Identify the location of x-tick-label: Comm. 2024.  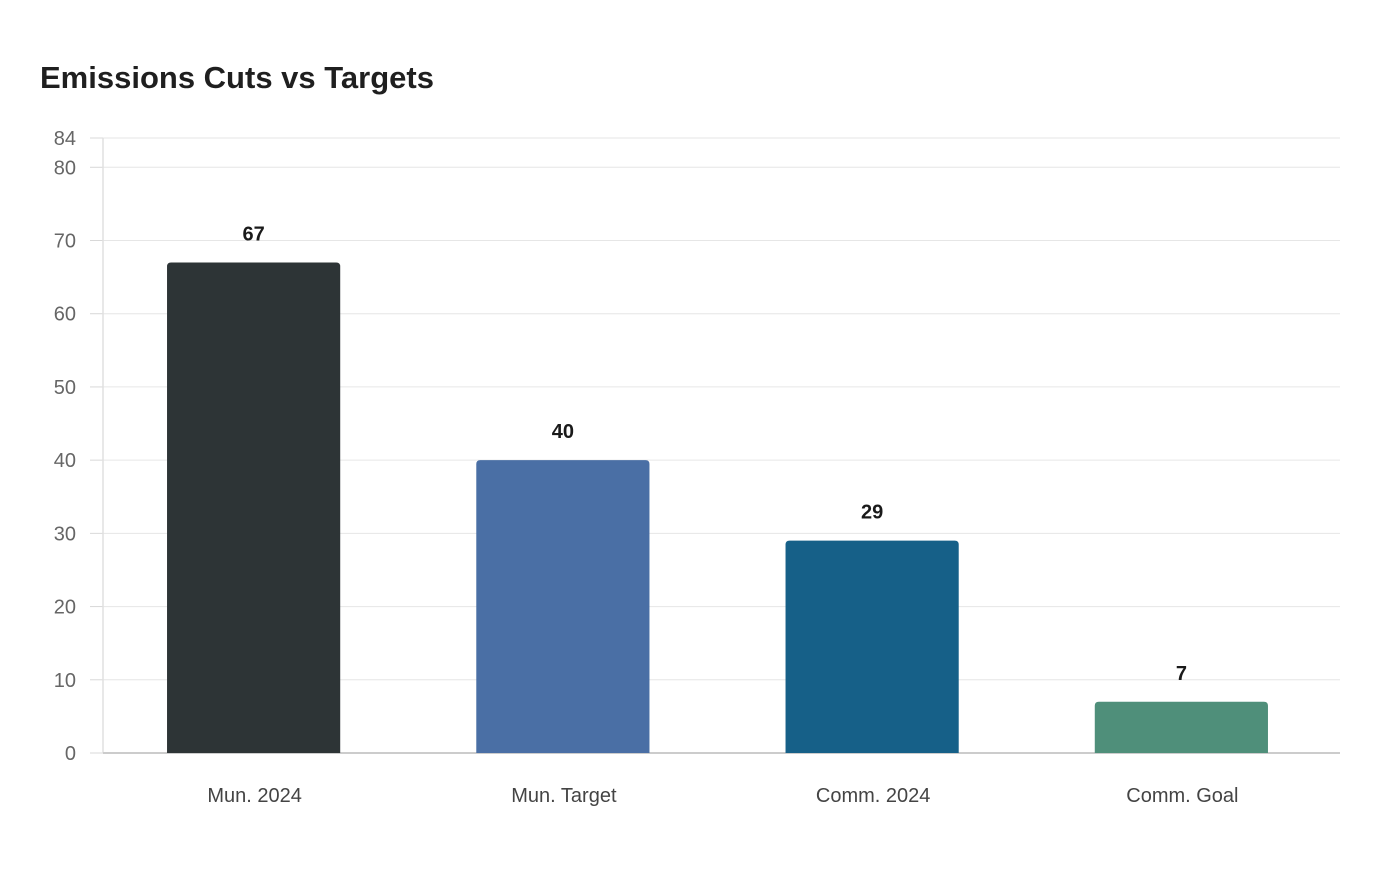
(873, 796).